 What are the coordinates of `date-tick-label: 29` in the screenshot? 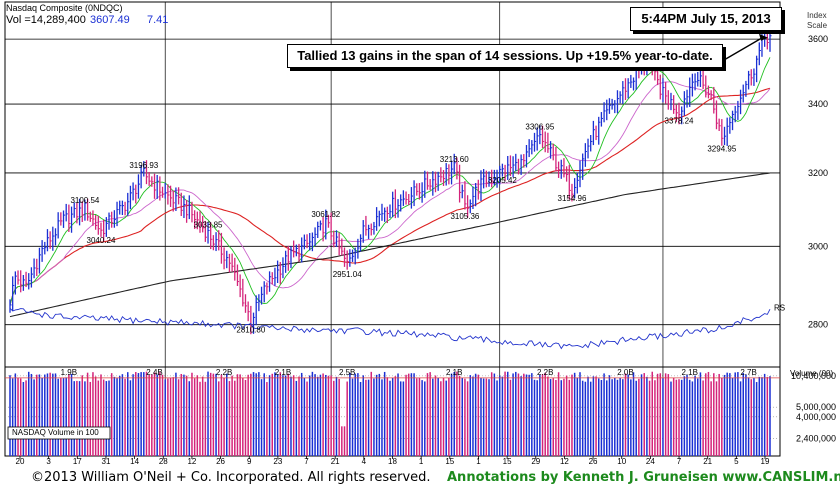 It's located at (535, 461).